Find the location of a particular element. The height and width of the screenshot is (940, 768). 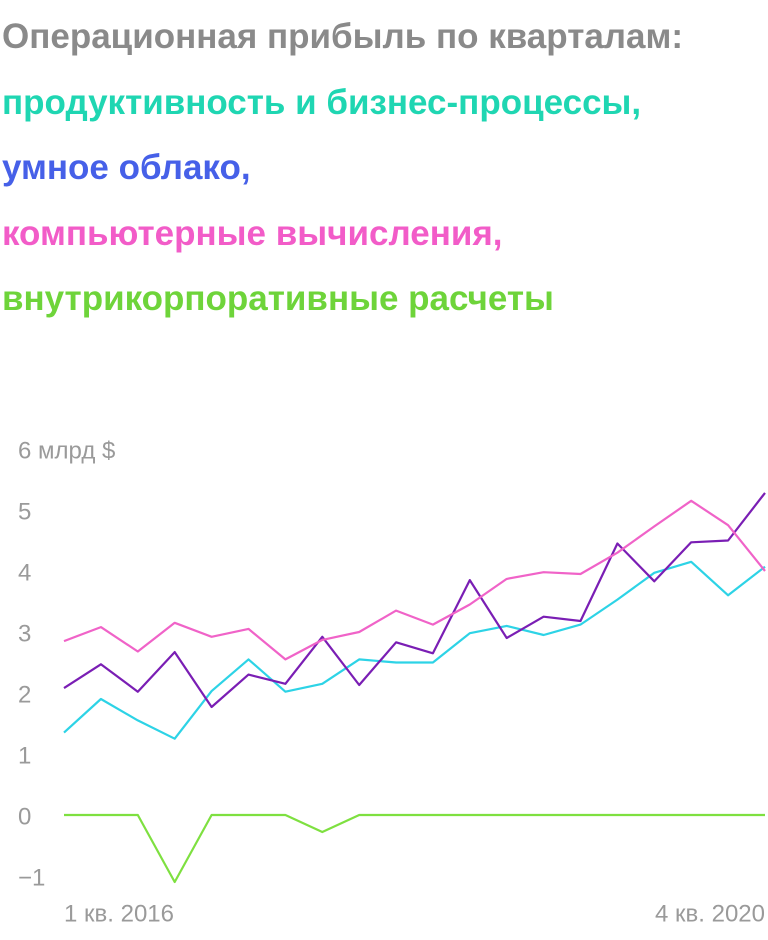

y-tick-label: 1 is located at coordinates (24, 755).